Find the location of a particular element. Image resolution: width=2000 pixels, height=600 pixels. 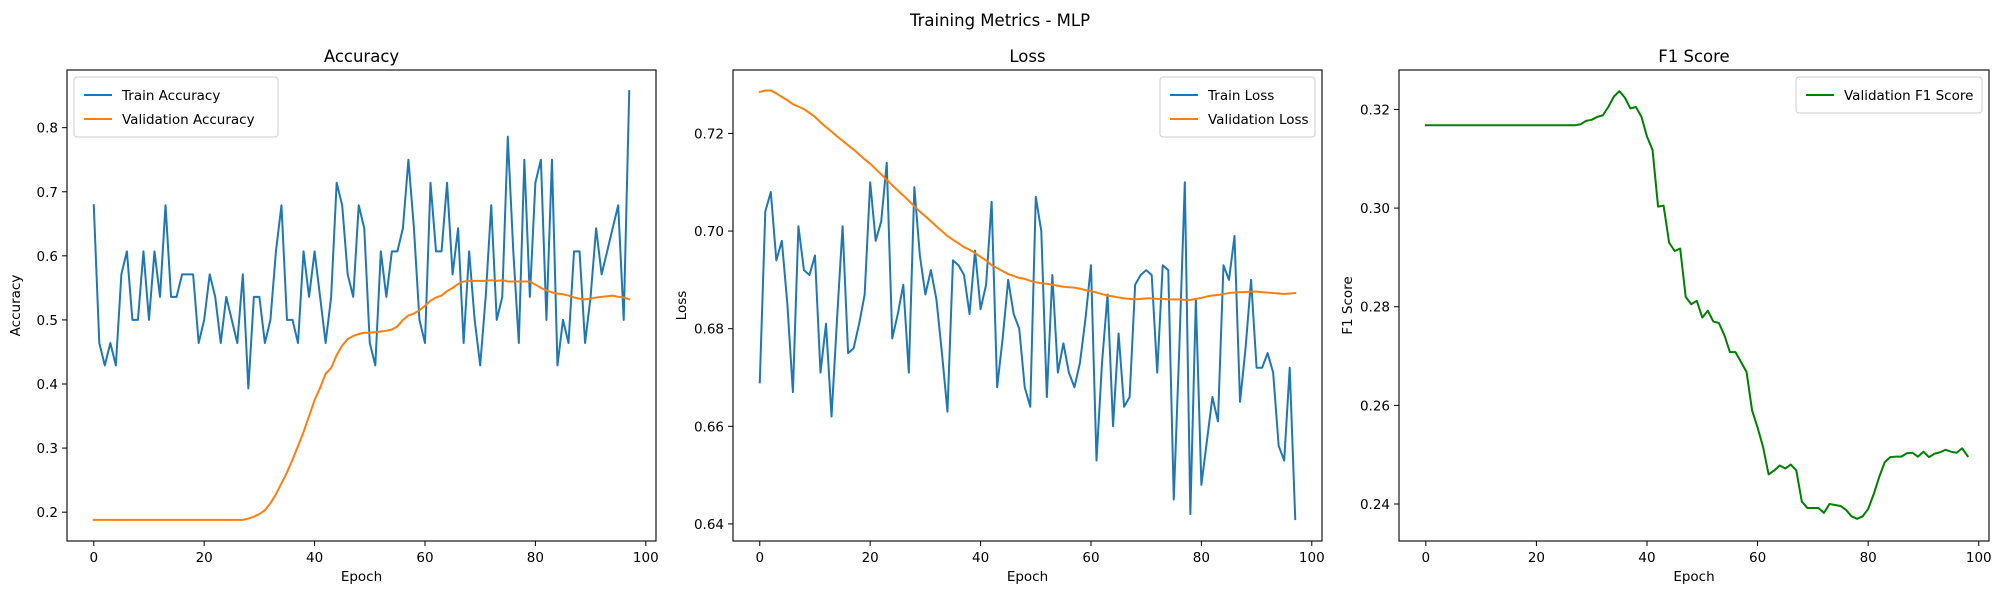

f1-score-xtick-label: 40 is located at coordinates (1646, 558).